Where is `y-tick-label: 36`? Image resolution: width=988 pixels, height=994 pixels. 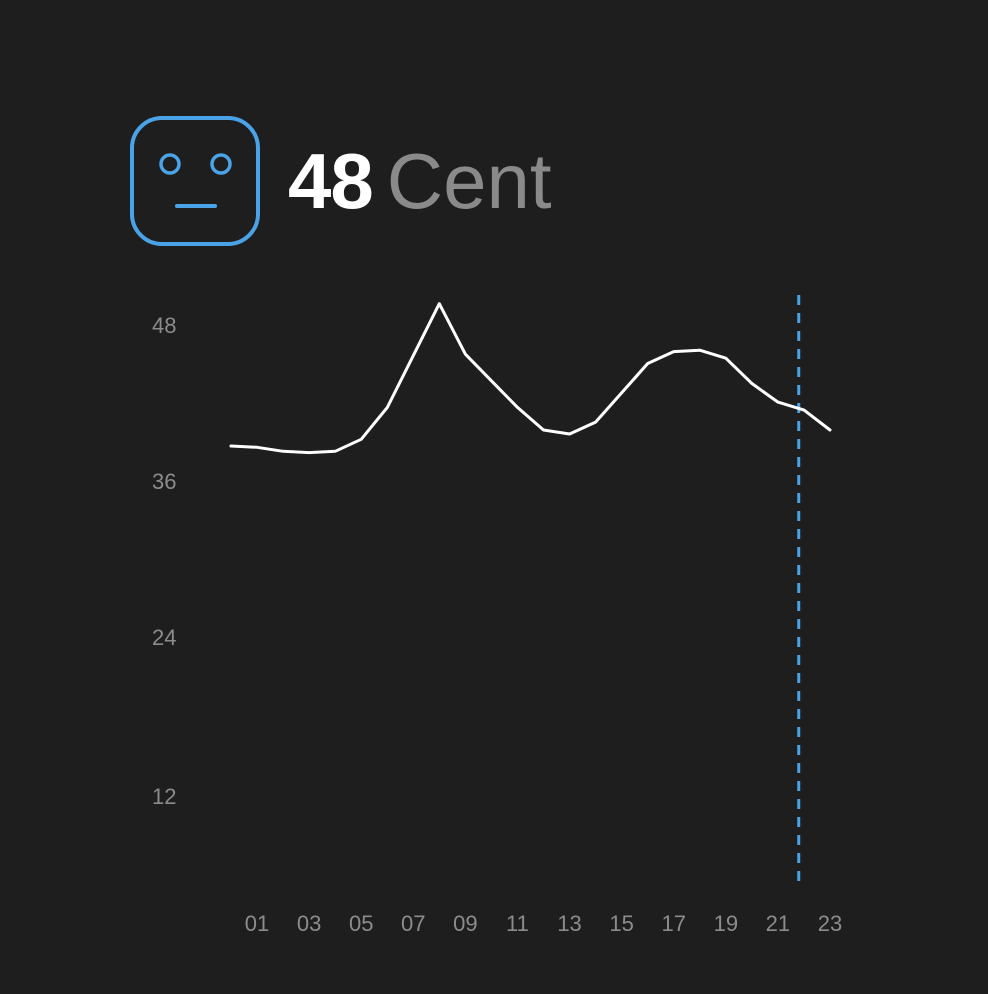 y-tick-label: 36 is located at coordinates (164, 481).